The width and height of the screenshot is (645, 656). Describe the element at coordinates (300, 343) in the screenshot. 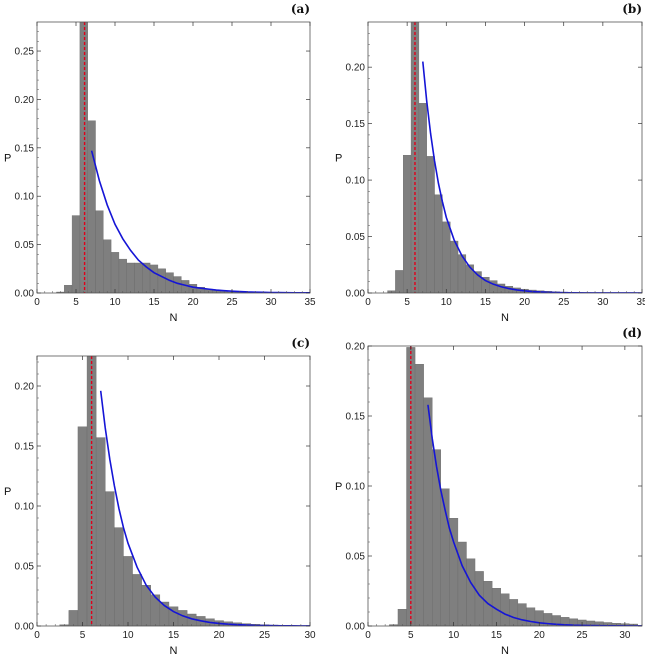

I see `panel-label: (c)` at that location.